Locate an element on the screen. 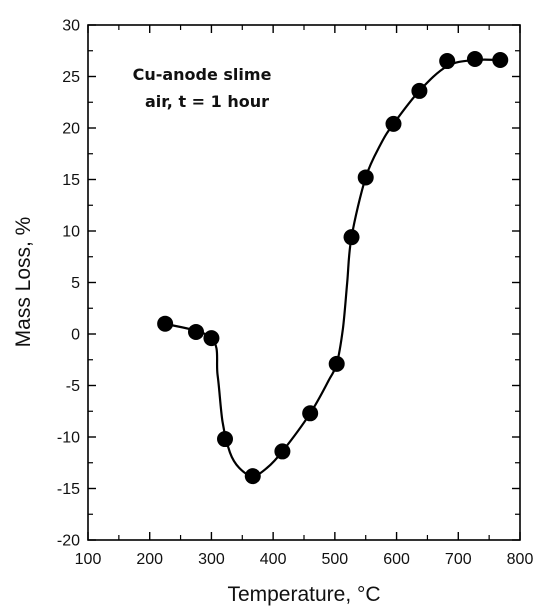 This screenshot has width=542, height=608. x-tick-label: 600 is located at coordinates (396, 559).